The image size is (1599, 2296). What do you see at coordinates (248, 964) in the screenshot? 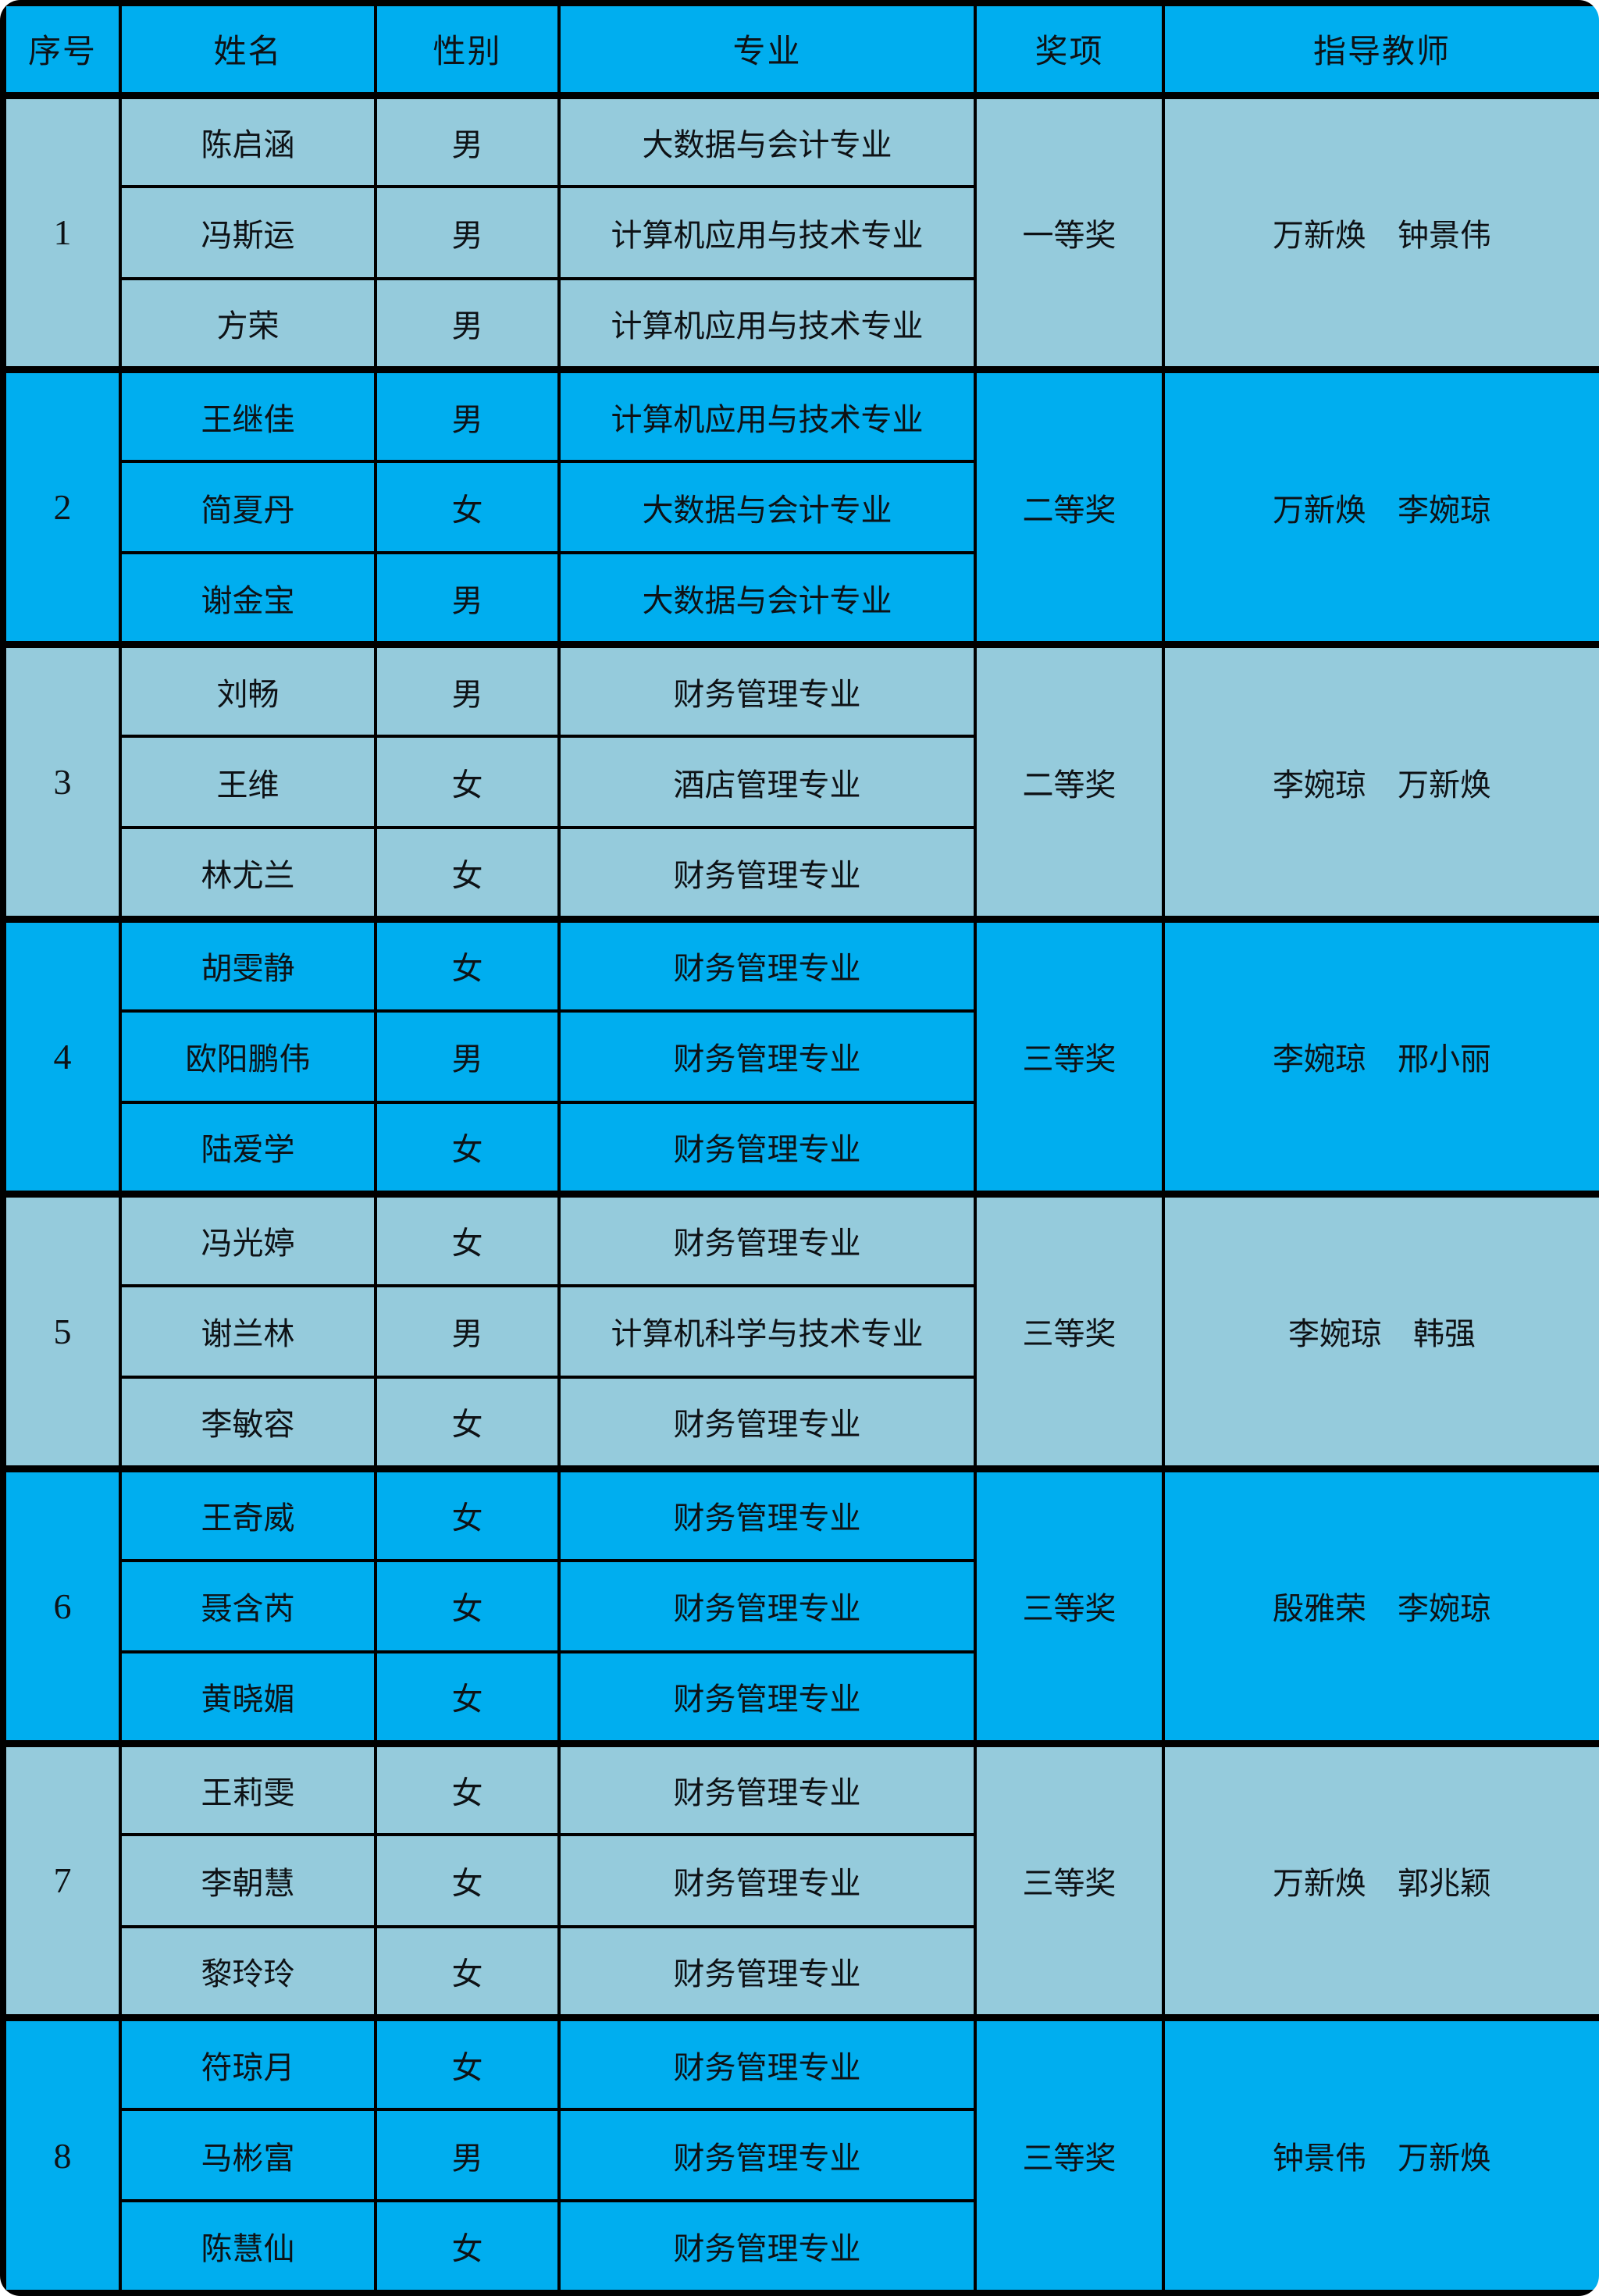
I see `student-name-cell: 胡雯静` at bounding box center [248, 964].